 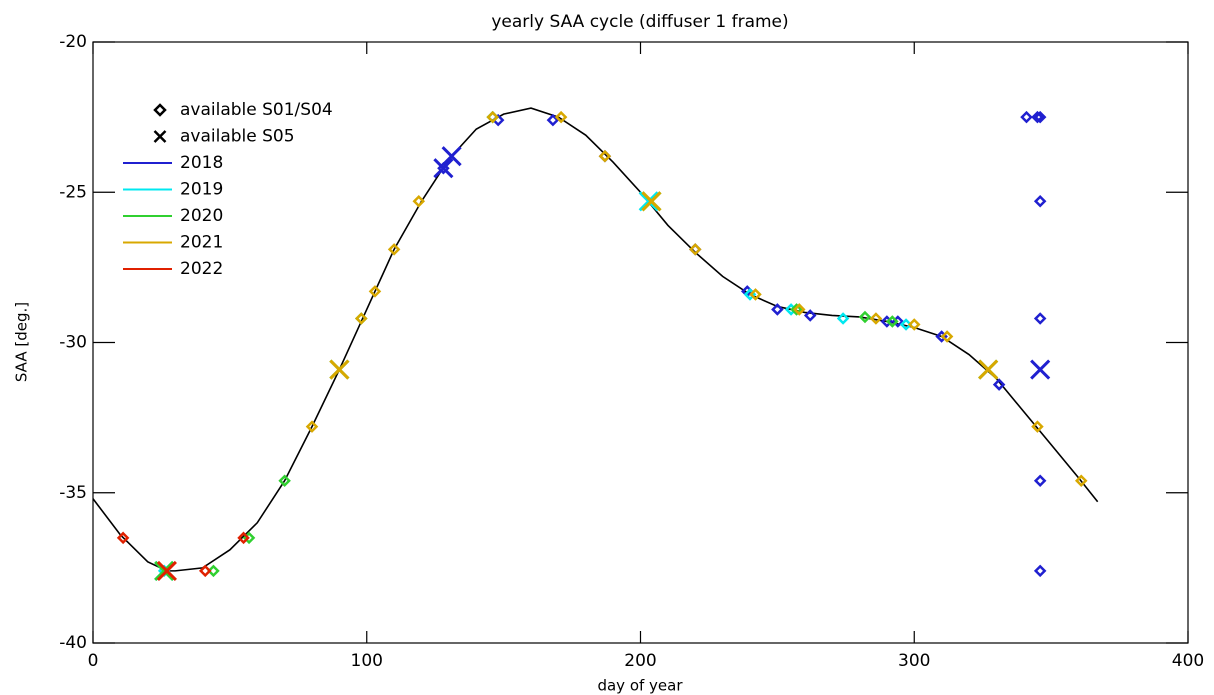 What do you see at coordinates (201, 216) in the screenshot?
I see `legend-label: 2020` at bounding box center [201, 216].